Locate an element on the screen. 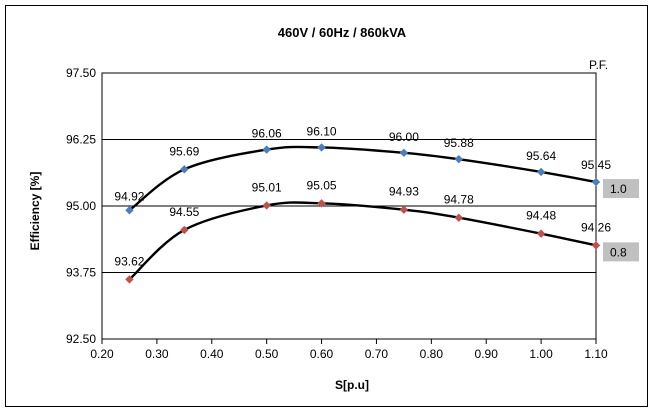 Image resolution: width=653 pixels, height=412 pixels. x-tick-label: 0.50 is located at coordinates (267, 354).